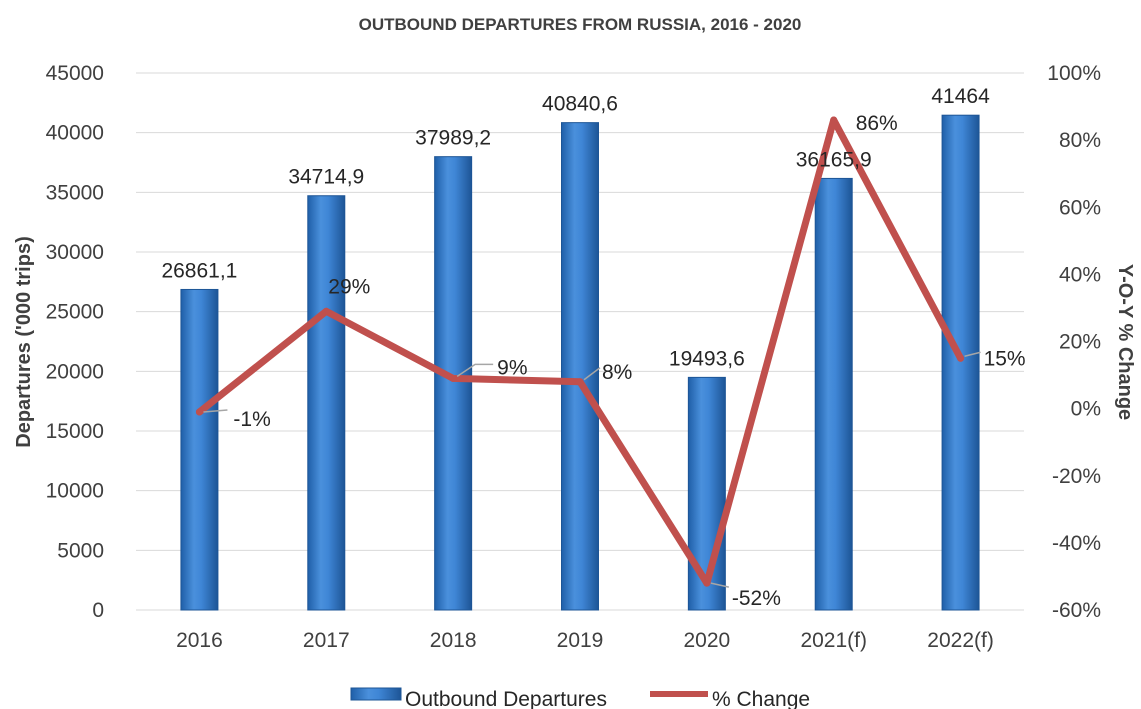  I want to click on y-axis-title: Departures ('000 trips), so click(24, 342).